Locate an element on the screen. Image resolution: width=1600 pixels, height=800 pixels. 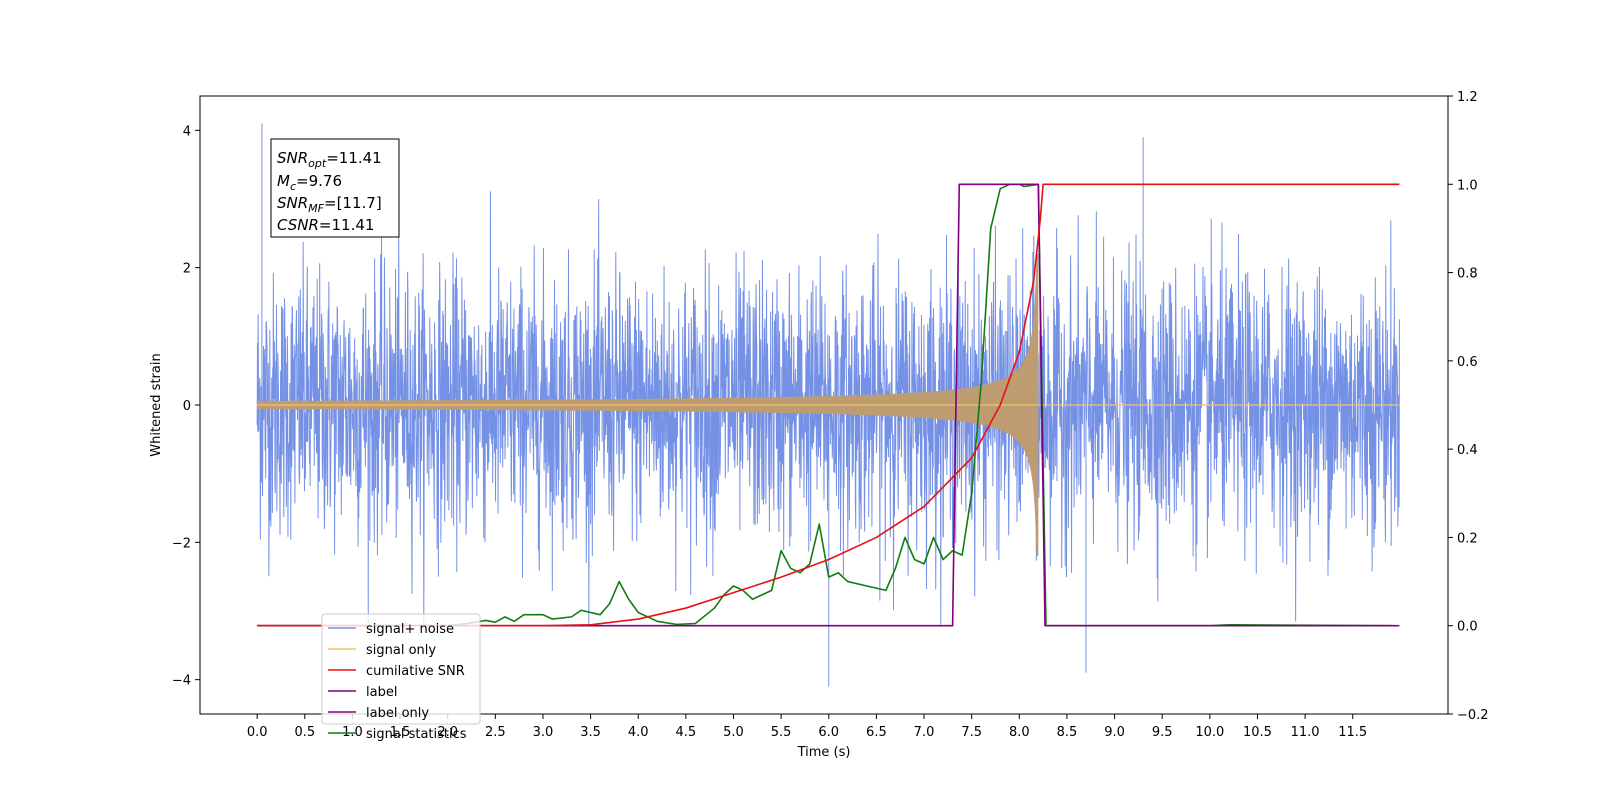
x-tick-label: 1.5 is located at coordinates (400, 732).